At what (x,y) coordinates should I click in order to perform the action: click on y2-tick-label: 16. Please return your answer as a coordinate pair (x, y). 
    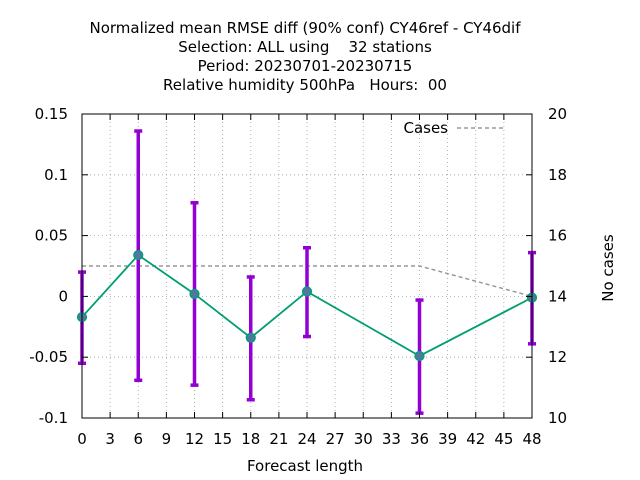
    Looking at the image, I should click on (557, 236).